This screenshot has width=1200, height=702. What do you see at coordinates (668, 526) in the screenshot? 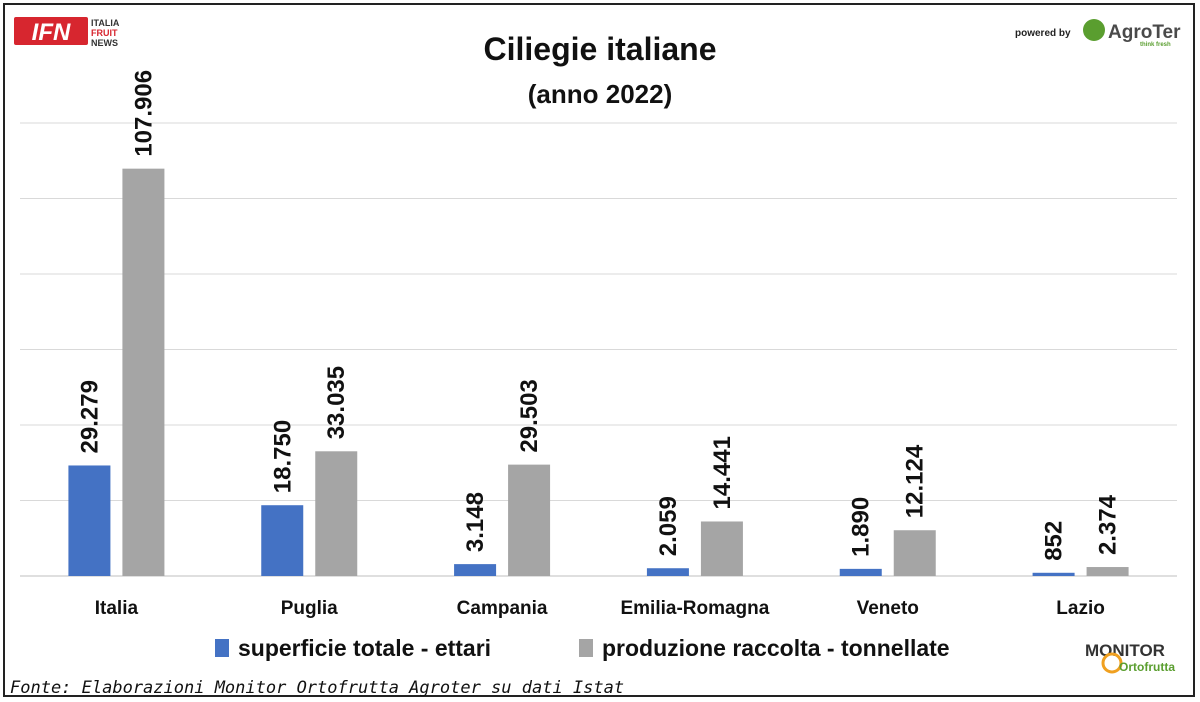
I see `data-label-superficie-emilia-romagna: 2.059` at bounding box center [668, 526].